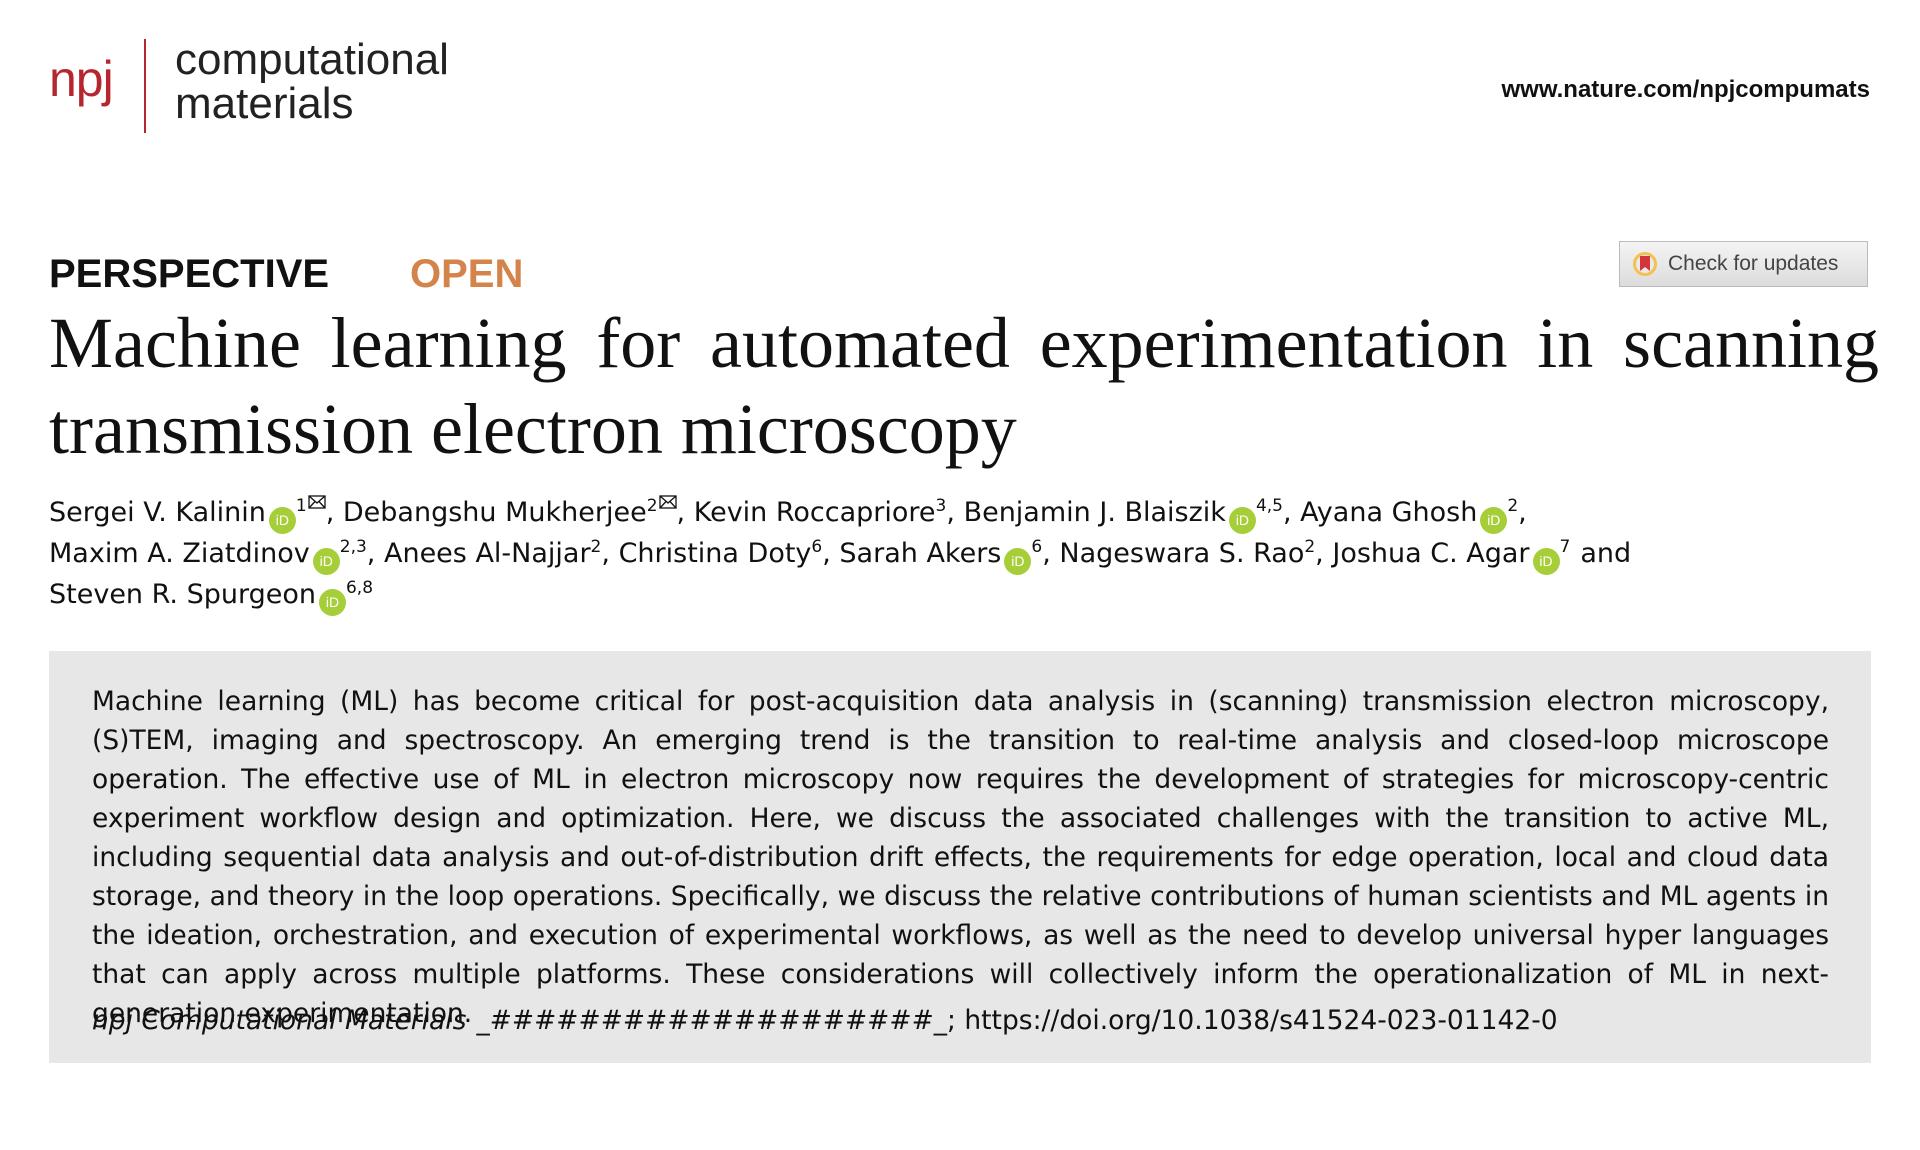 This screenshot has height=1150, width=1920. I want to click on author: Sergei V. Kalinin iD1,, so click(192, 514).